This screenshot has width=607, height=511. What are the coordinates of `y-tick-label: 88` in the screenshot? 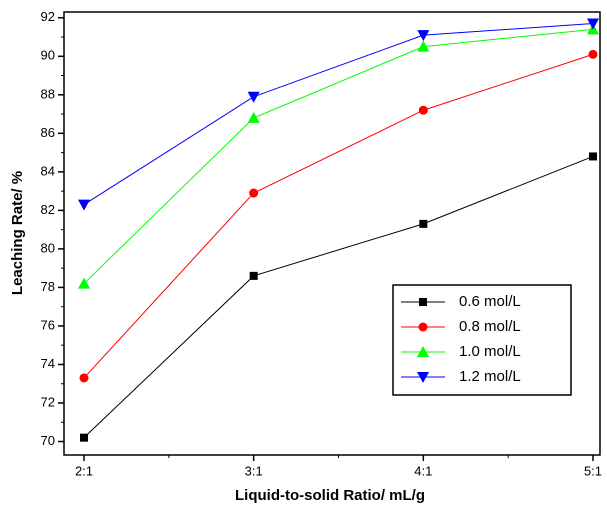 It's located at (48, 93).